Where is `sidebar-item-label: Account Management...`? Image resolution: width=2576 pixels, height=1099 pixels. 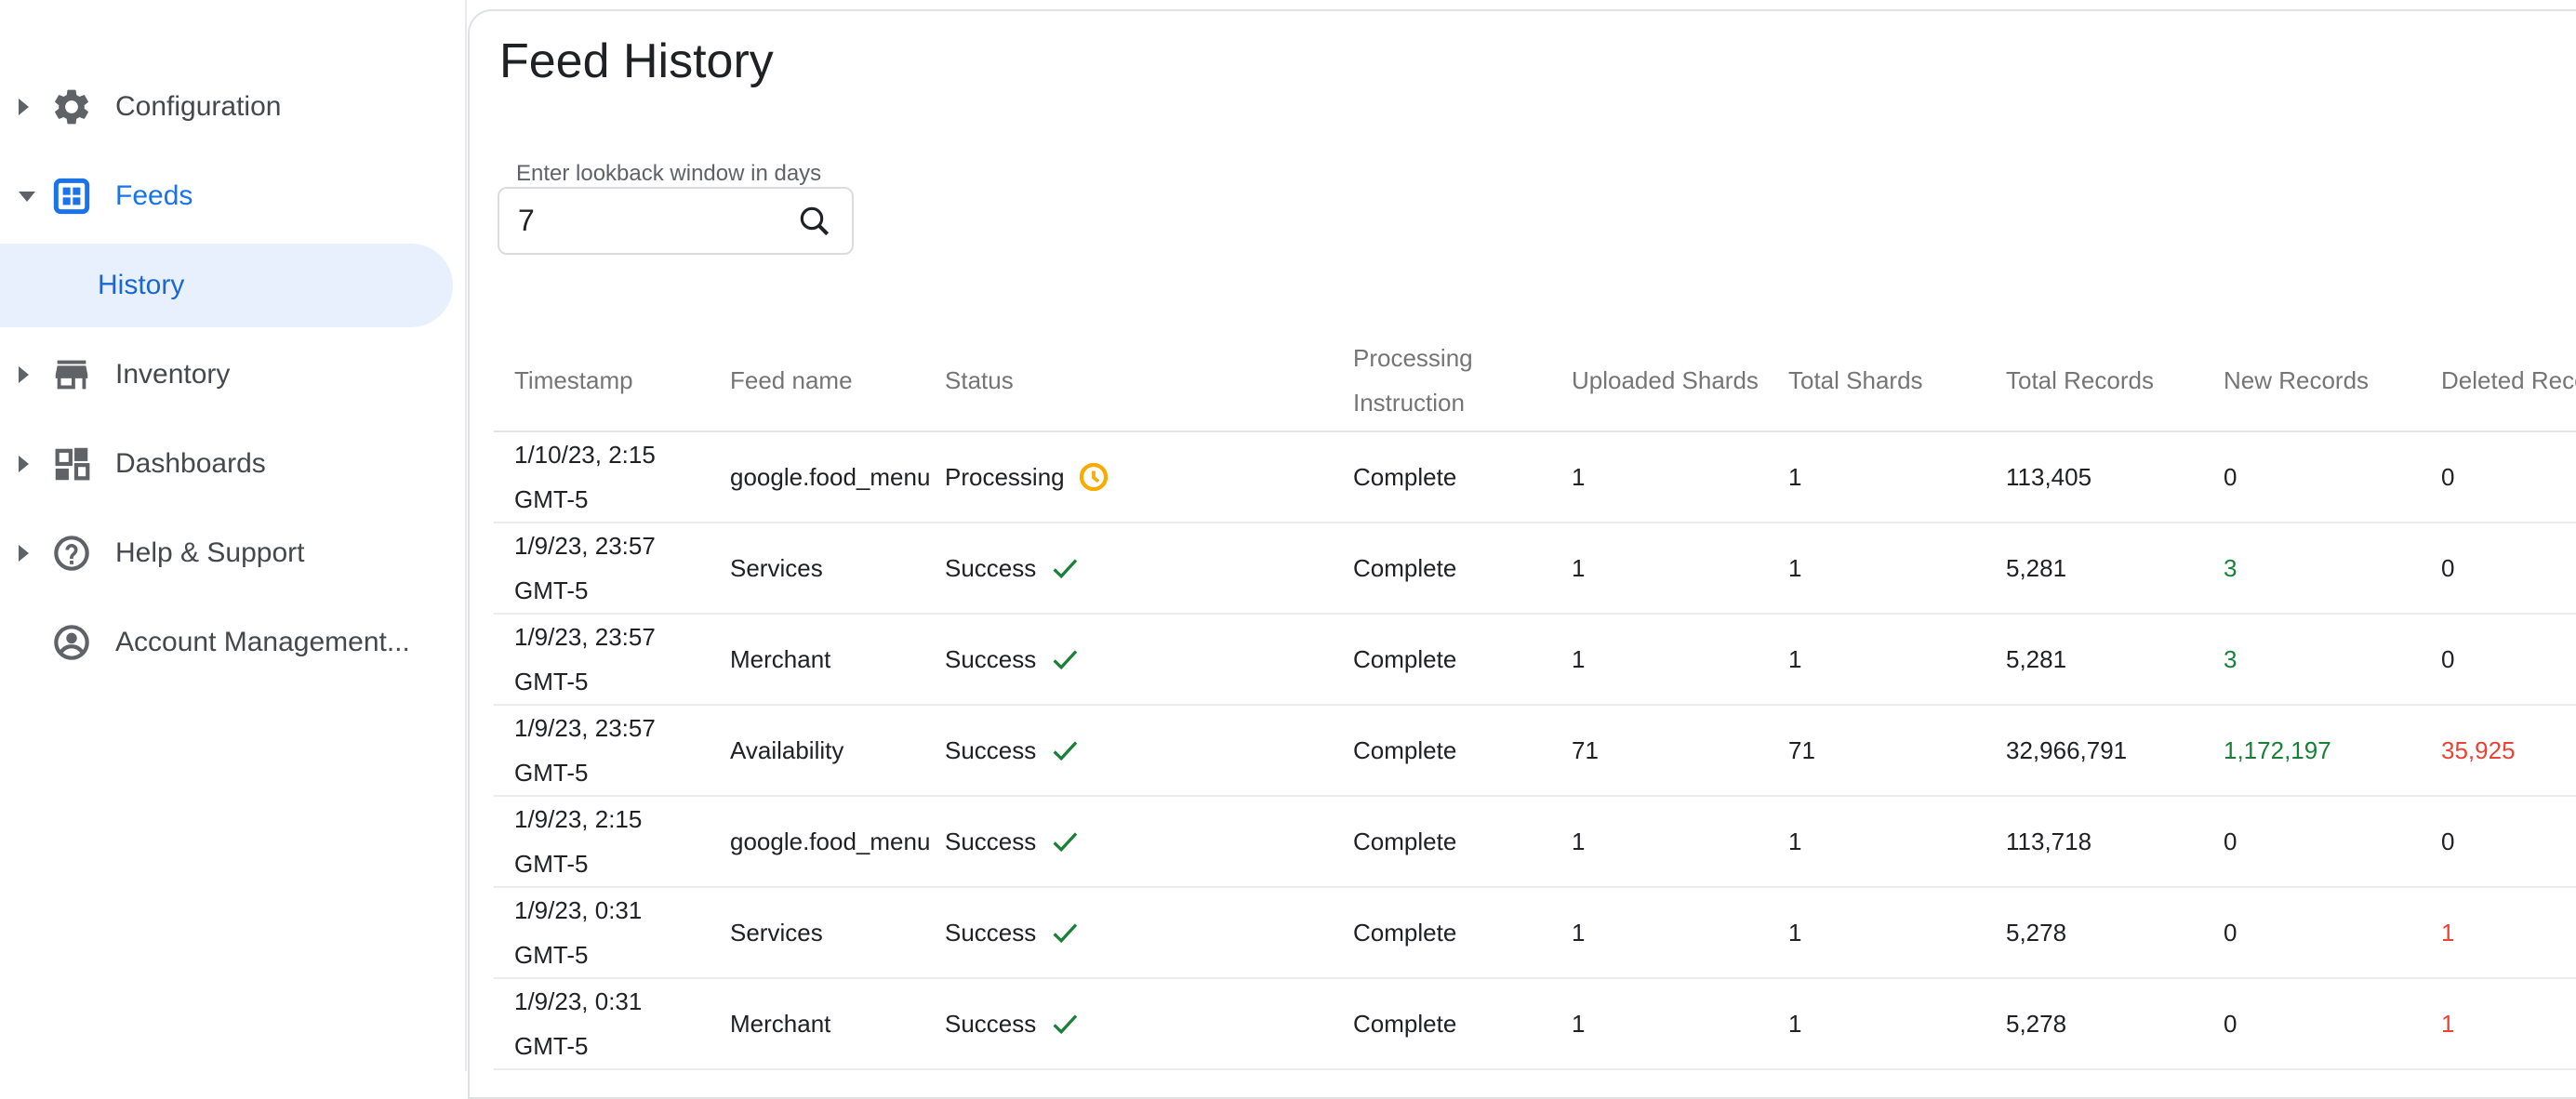 sidebar-item-label: Account Management... is located at coordinates (262, 642).